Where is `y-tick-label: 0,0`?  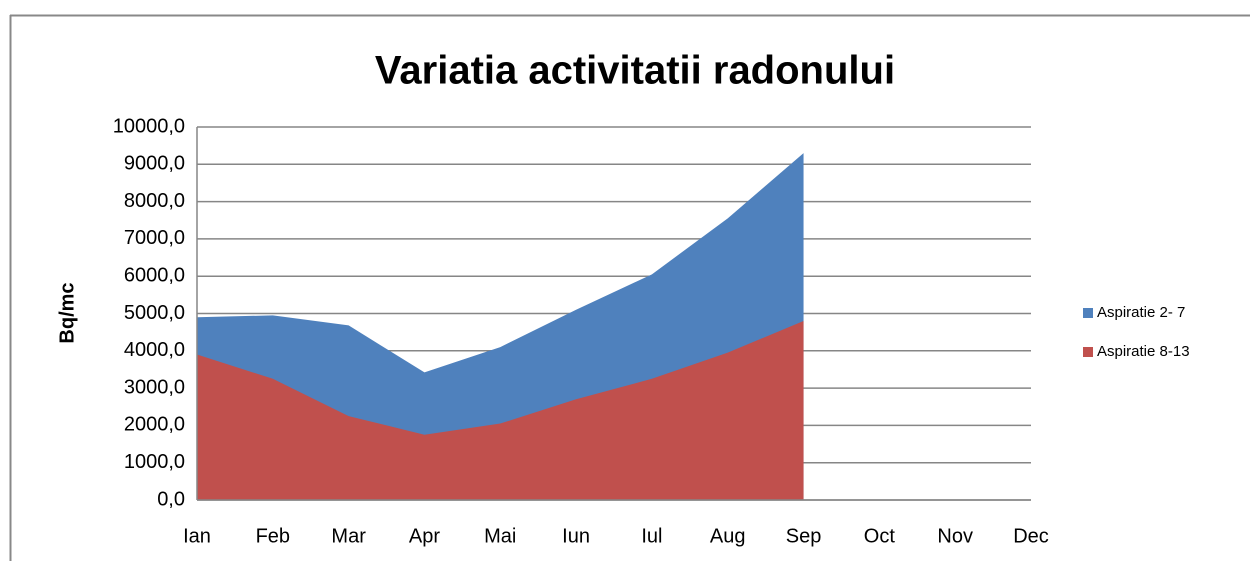 y-tick-label: 0,0 is located at coordinates (171, 499).